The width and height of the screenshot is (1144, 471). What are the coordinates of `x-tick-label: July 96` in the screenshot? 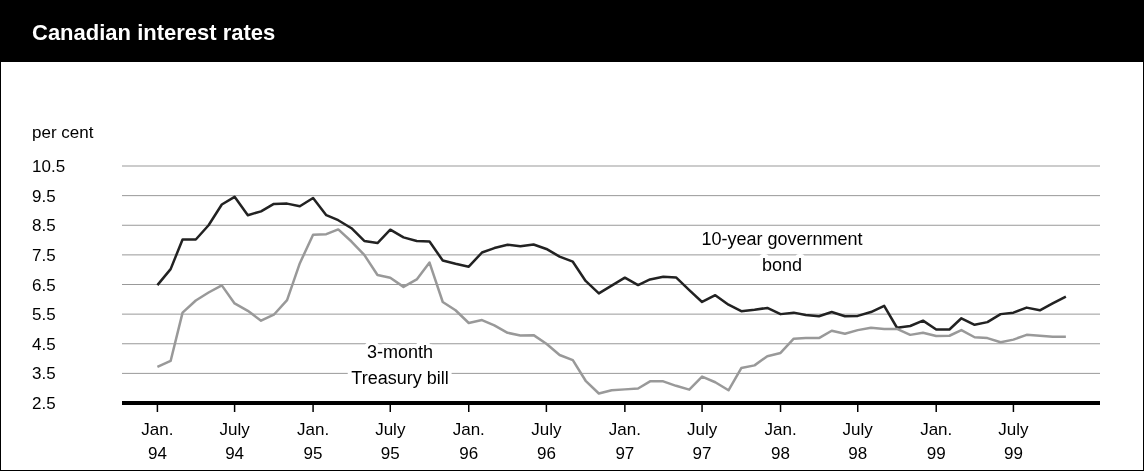 It's located at (546, 441).